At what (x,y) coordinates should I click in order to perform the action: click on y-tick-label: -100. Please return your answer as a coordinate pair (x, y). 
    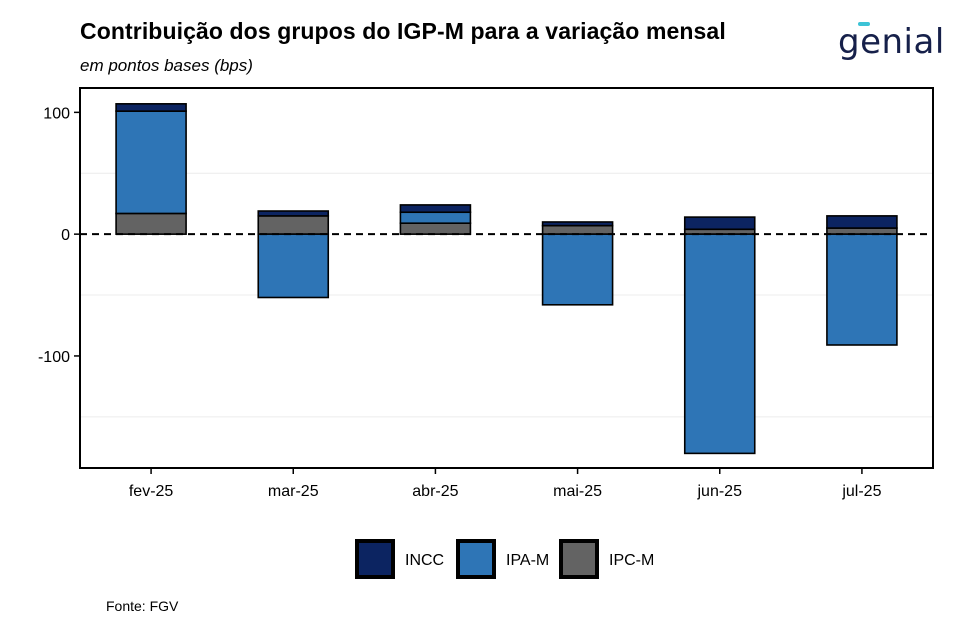
    Looking at the image, I should click on (54, 357).